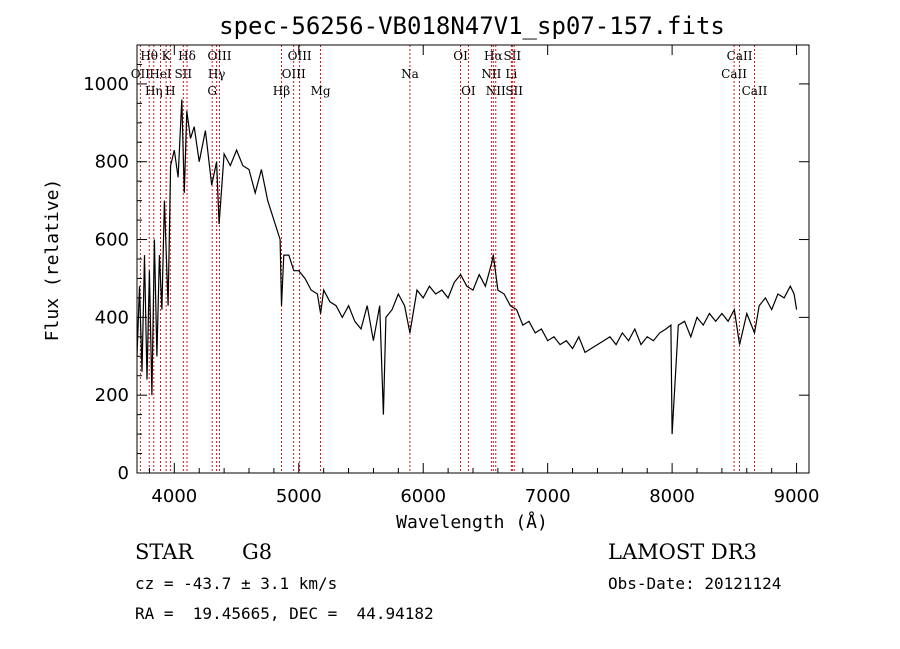 Image resolution: width=900 pixels, height=649 pixels. What do you see at coordinates (294, 74) in the screenshot?
I see `marker-label-13: OIII` at bounding box center [294, 74].